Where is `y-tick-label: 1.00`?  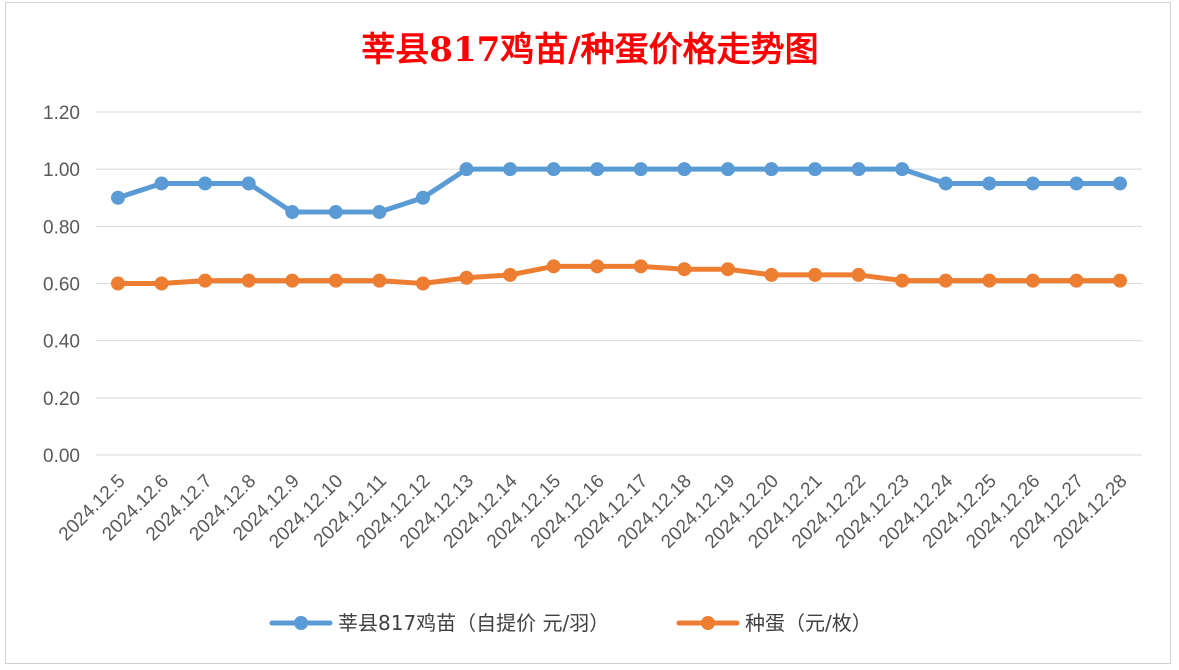 y-tick-label: 1.00 is located at coordinates (61, 170).